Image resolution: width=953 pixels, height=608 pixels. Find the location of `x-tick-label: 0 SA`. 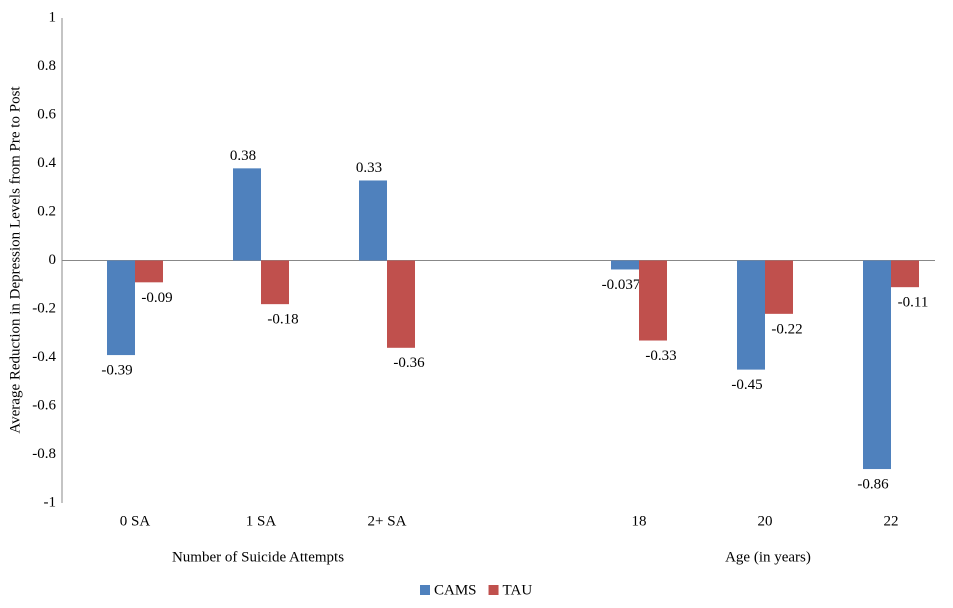

x-tick-label: 0 SA is located at coordinates (135, 521).